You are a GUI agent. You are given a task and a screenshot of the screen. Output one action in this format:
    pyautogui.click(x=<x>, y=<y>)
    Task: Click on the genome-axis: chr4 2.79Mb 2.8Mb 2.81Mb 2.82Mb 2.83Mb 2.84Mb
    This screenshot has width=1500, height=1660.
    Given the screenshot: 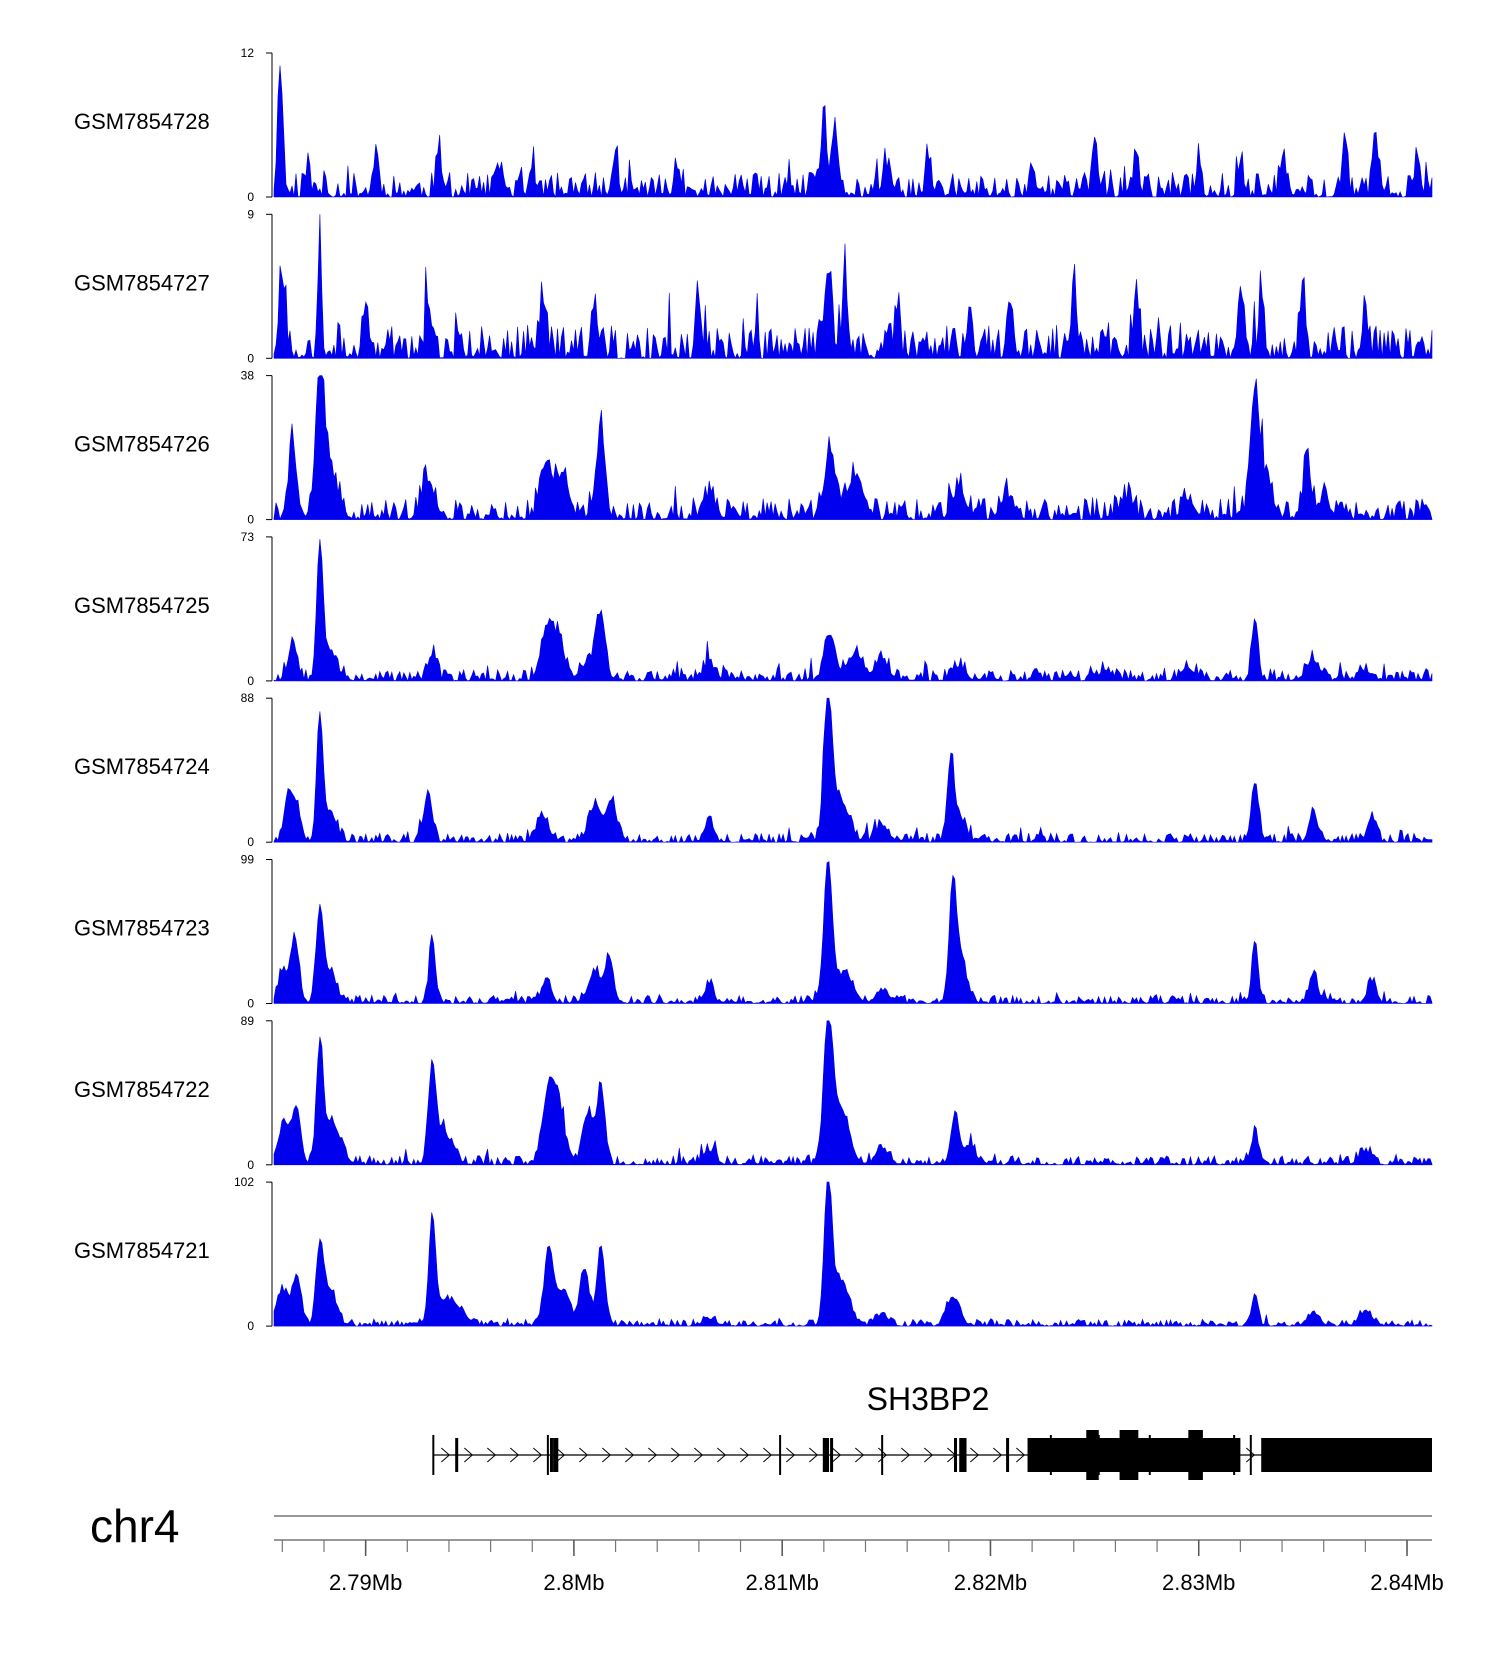 What is the action you would take?
    pyautogui.click(x=767, y=1547)
    